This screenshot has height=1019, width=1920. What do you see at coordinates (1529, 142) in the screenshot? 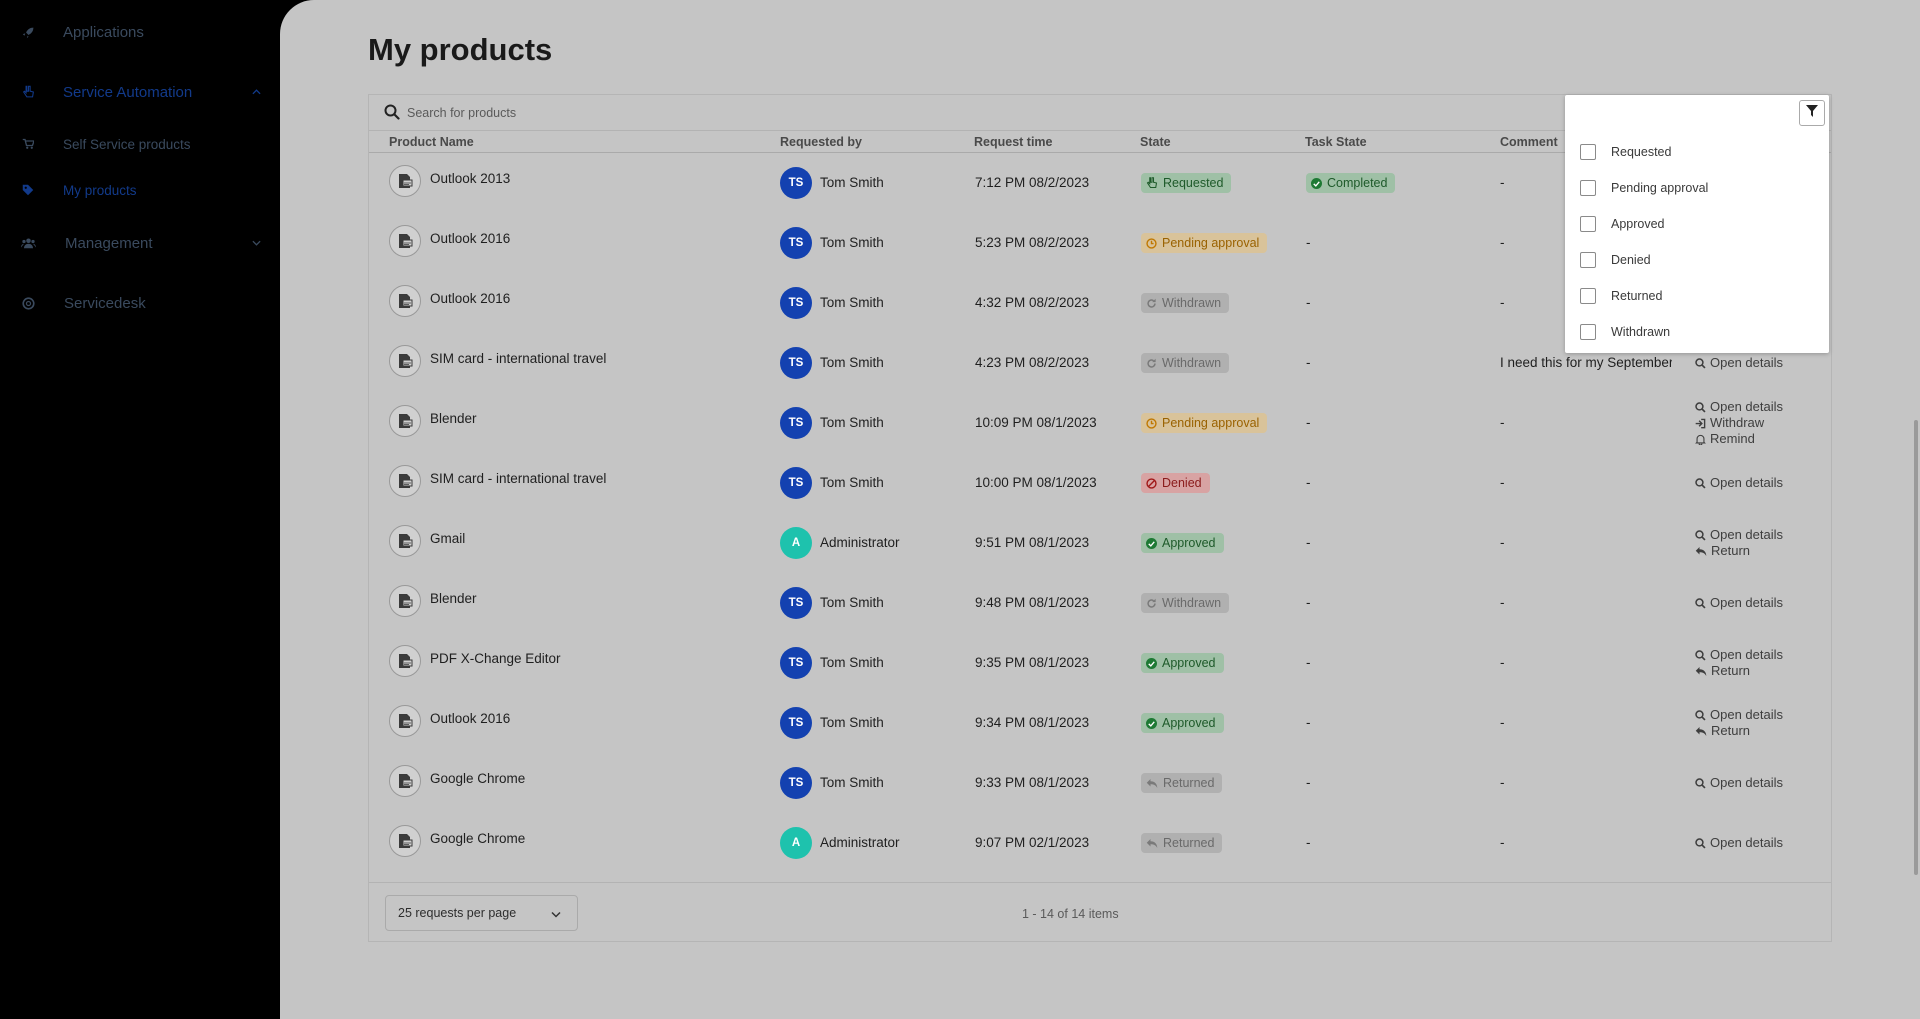
I see `column-header-comment: Comment` at bounding box center [1529, 142].